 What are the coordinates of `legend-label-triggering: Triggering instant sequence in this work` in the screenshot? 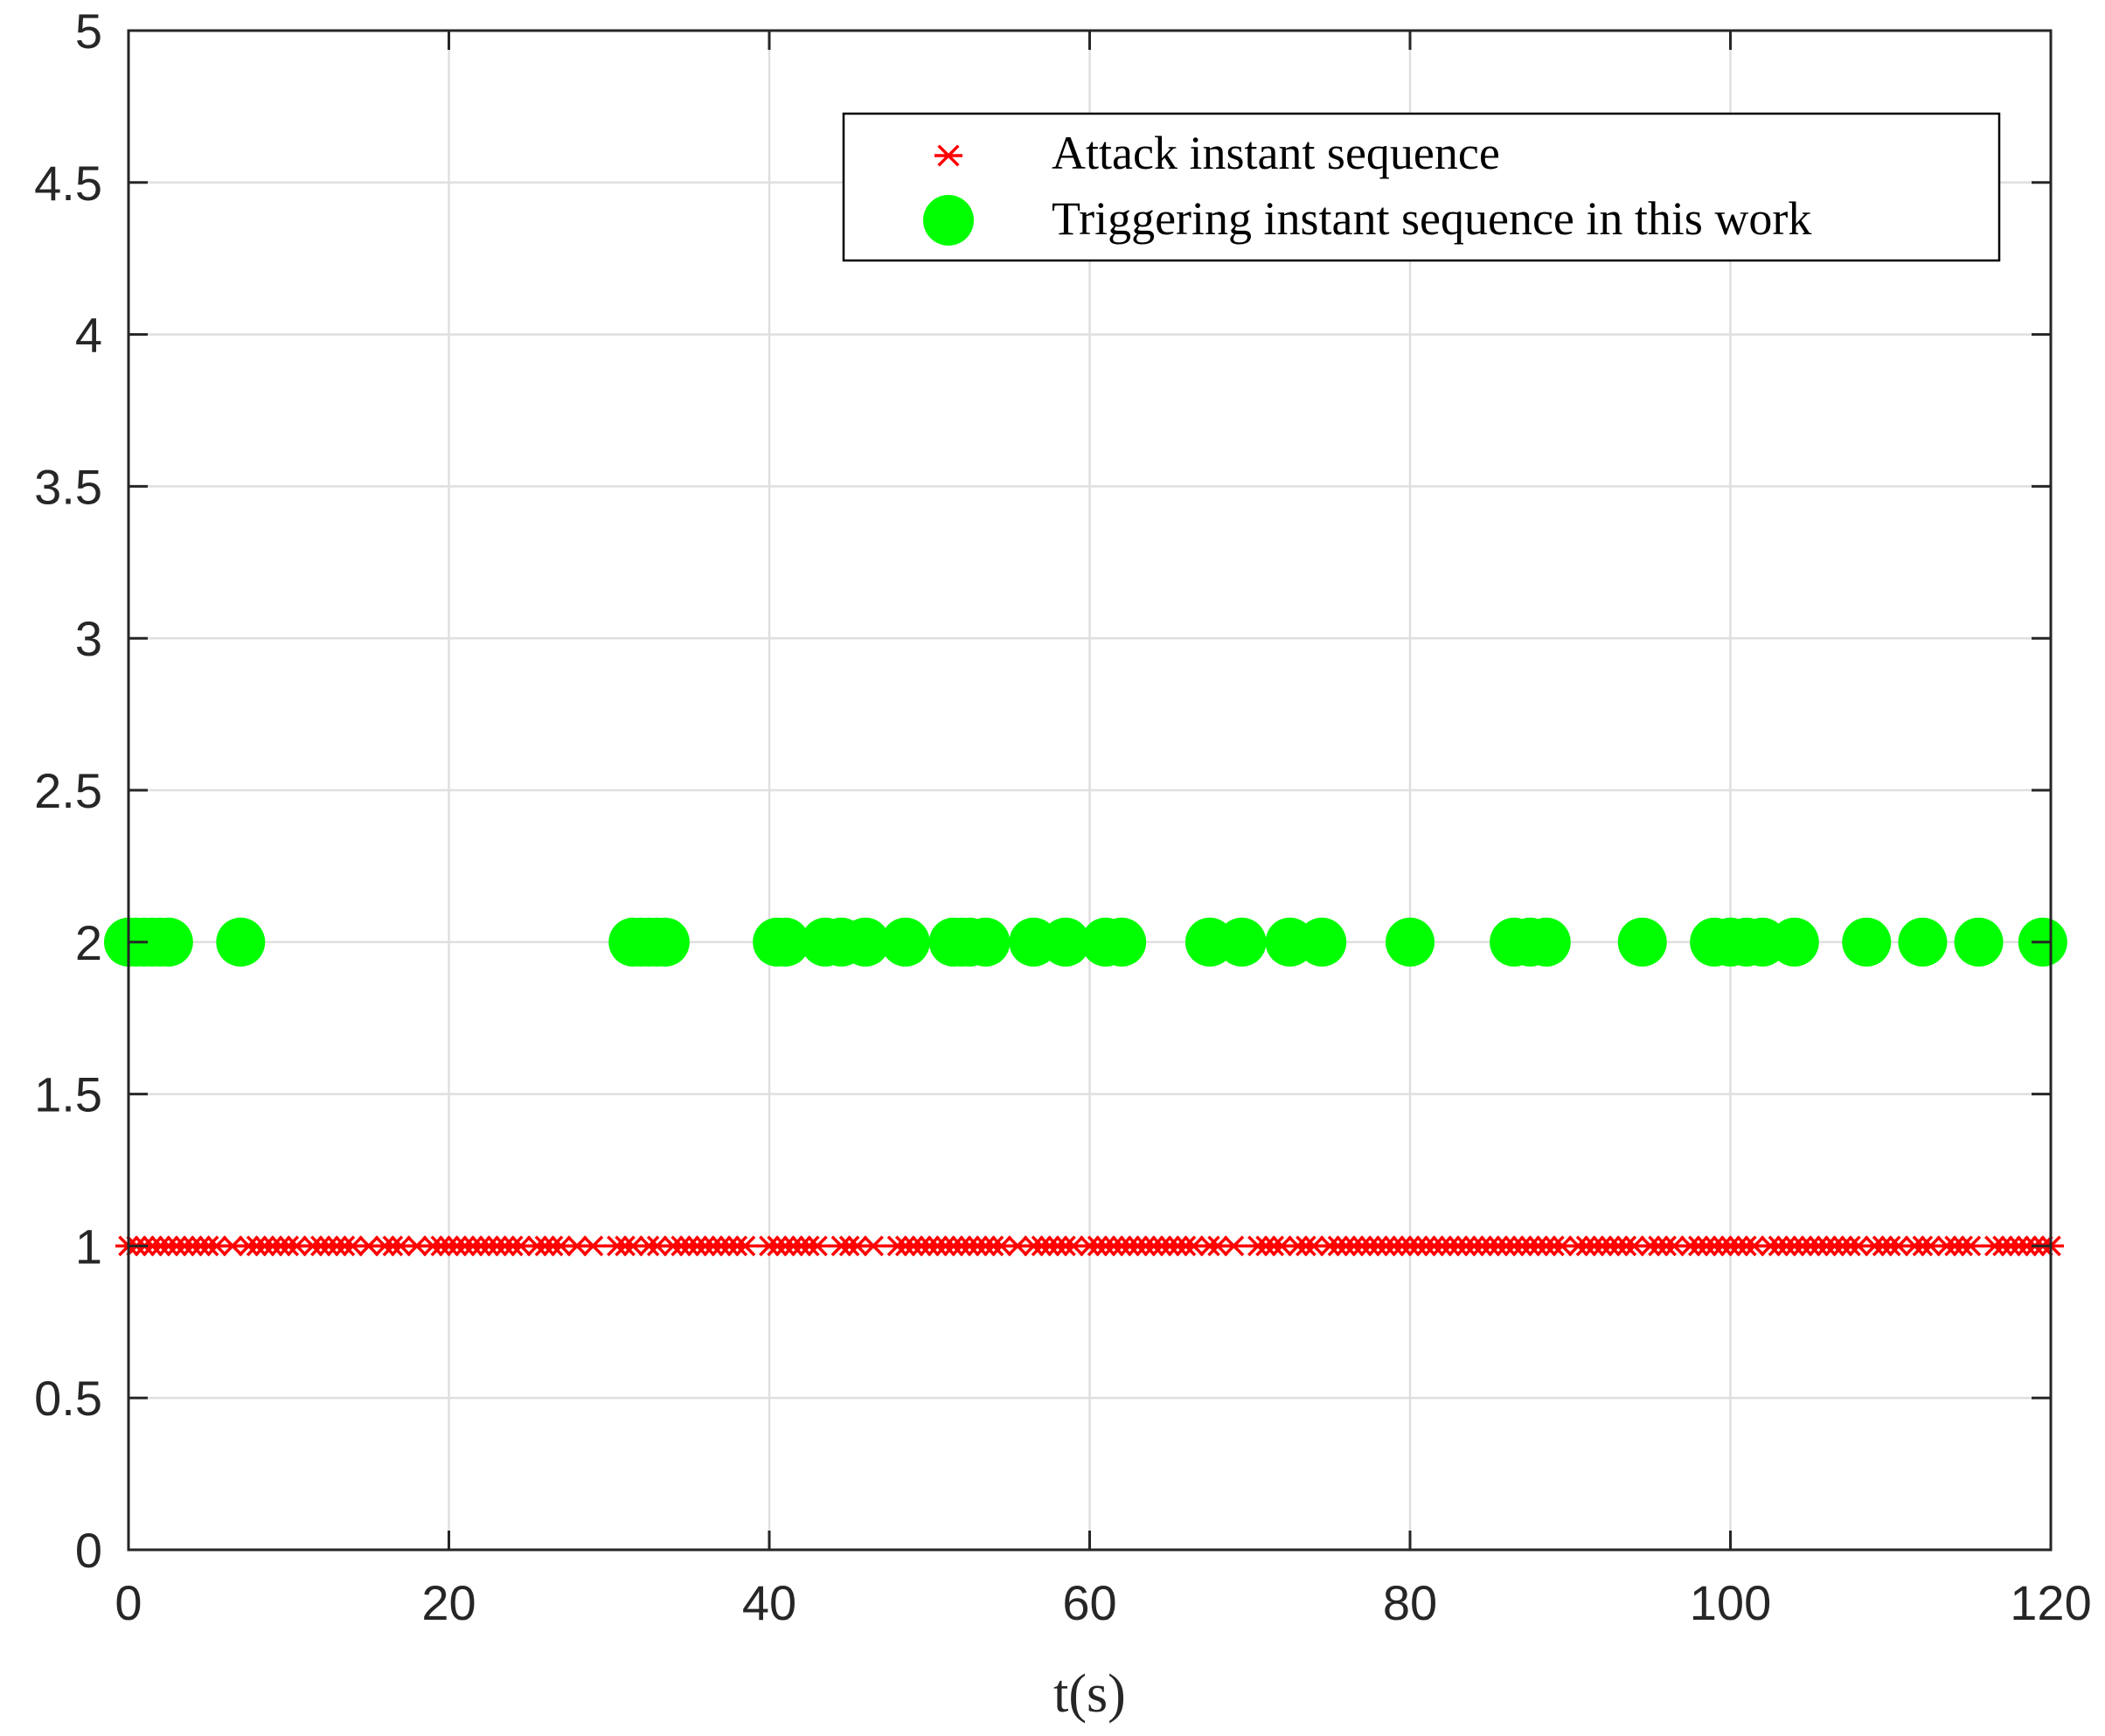 It's located at (1431, 218).